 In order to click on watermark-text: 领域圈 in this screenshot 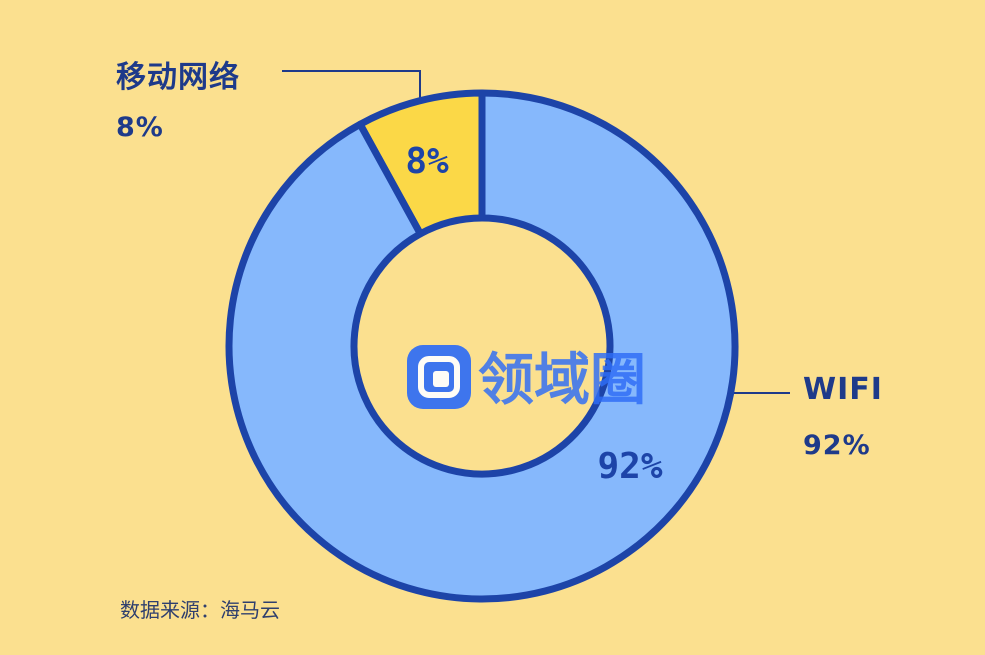, I will do `click(562, 380)`.